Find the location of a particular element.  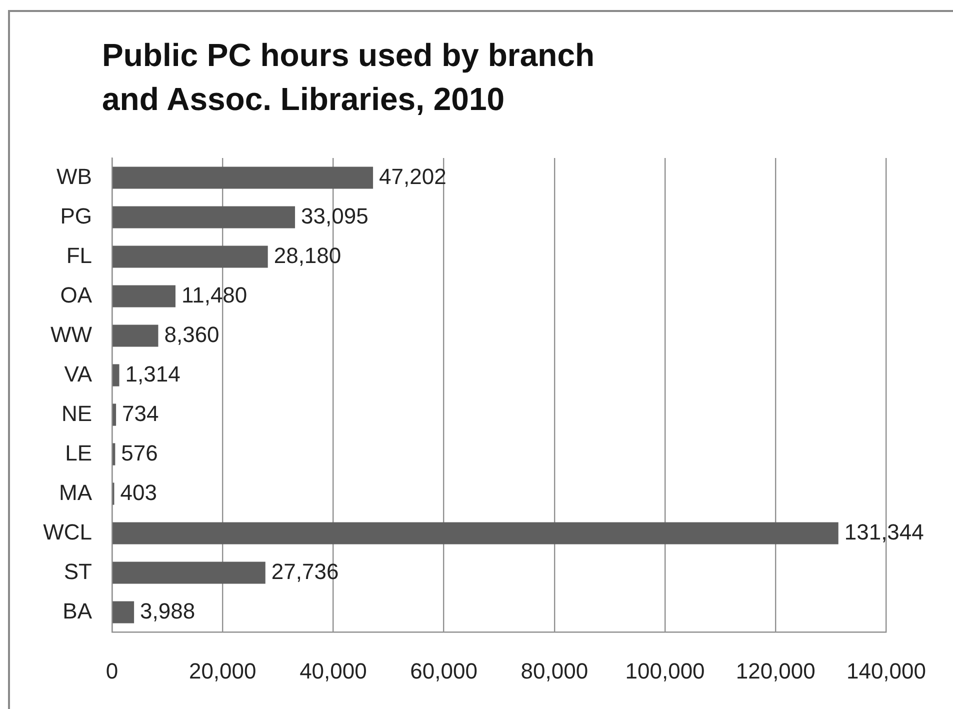

x-tick-label: 40,000 is located at coordinates (333, 671).